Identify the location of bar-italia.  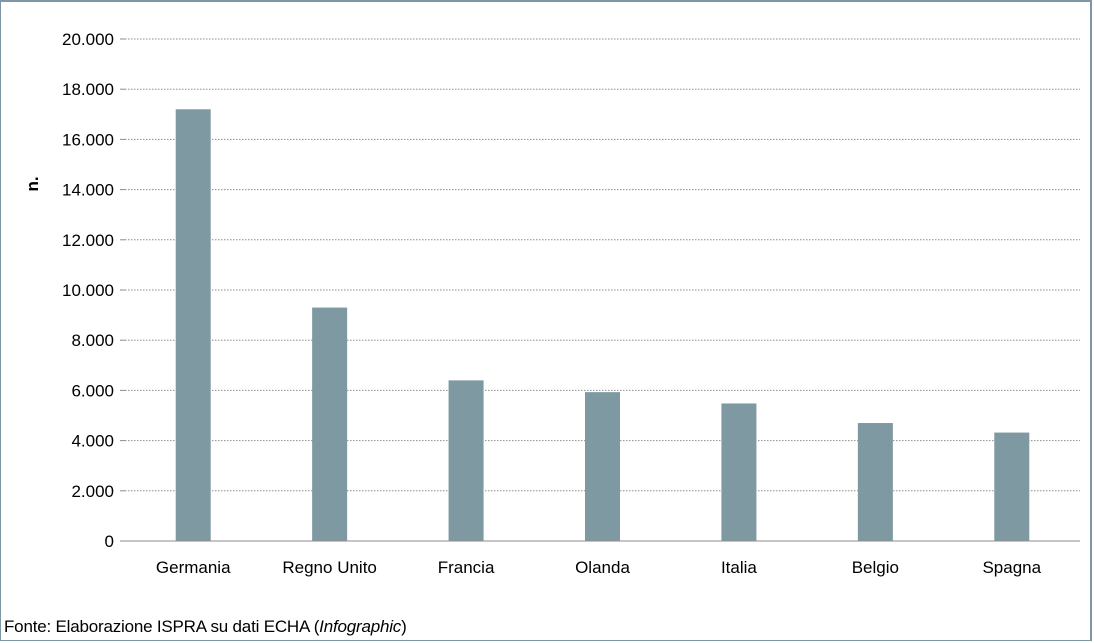
(738, 472).